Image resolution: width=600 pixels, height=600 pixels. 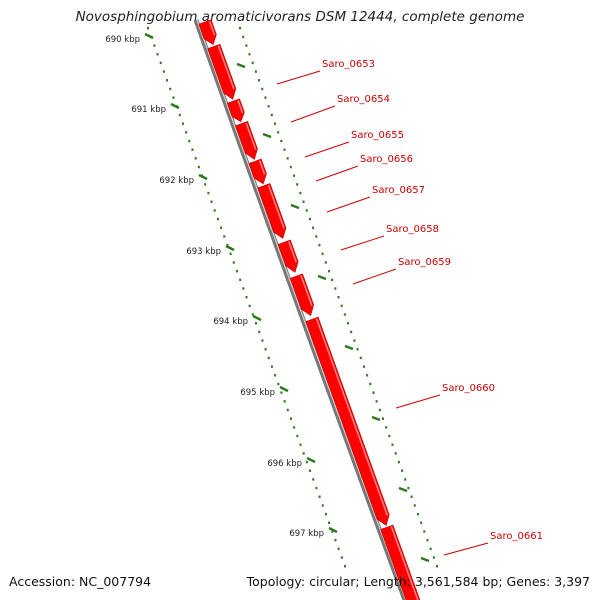 What do you see at coordinates (445, 396) in the screenshot?
I see `gene-label: Saro_0660` at bounding box center [445, 396].